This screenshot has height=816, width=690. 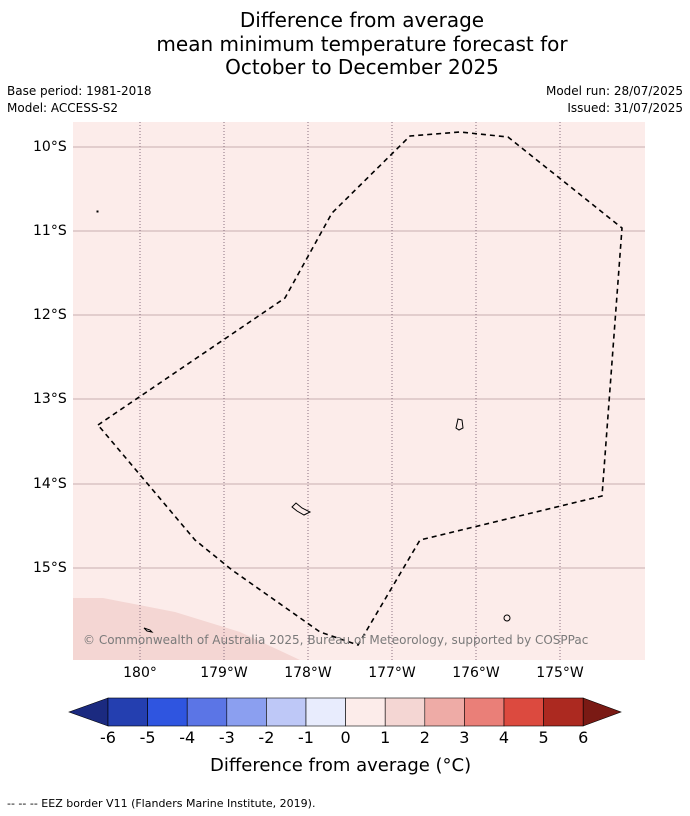 What do you see at coordinates (424, 737) in the screenshot?
I see `colorbar-tick-label: 2` at bounding box center [424, 737].